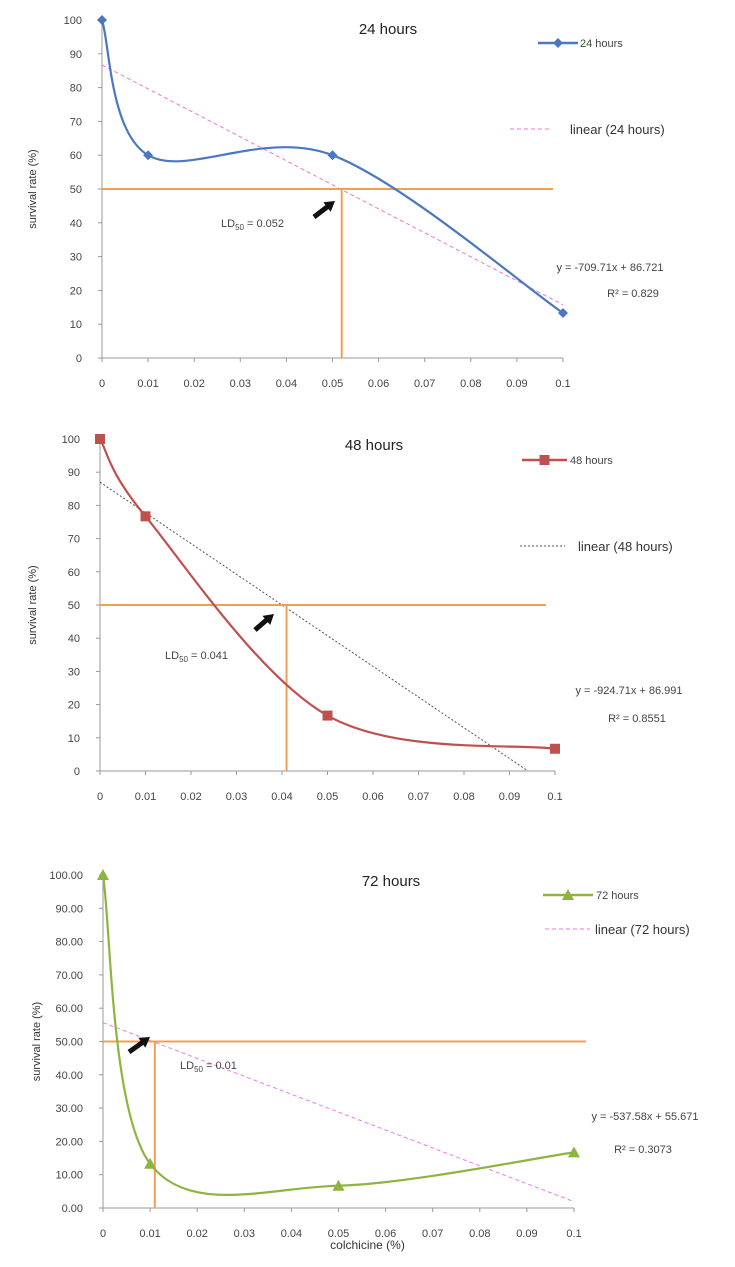 This screenshot has width=735, height=1267. Describe the element at coordinates (643, 1150) in the screenshot. I see `trend-r-squared: R² = 0.3073` at that location.